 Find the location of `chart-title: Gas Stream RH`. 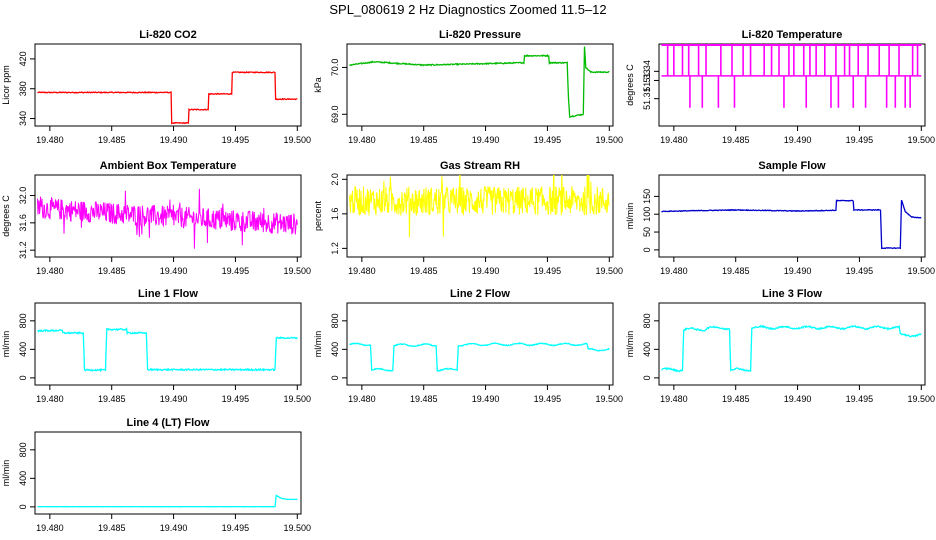

chart-title: Gas Stream RH is located at coordinates (480, 166).